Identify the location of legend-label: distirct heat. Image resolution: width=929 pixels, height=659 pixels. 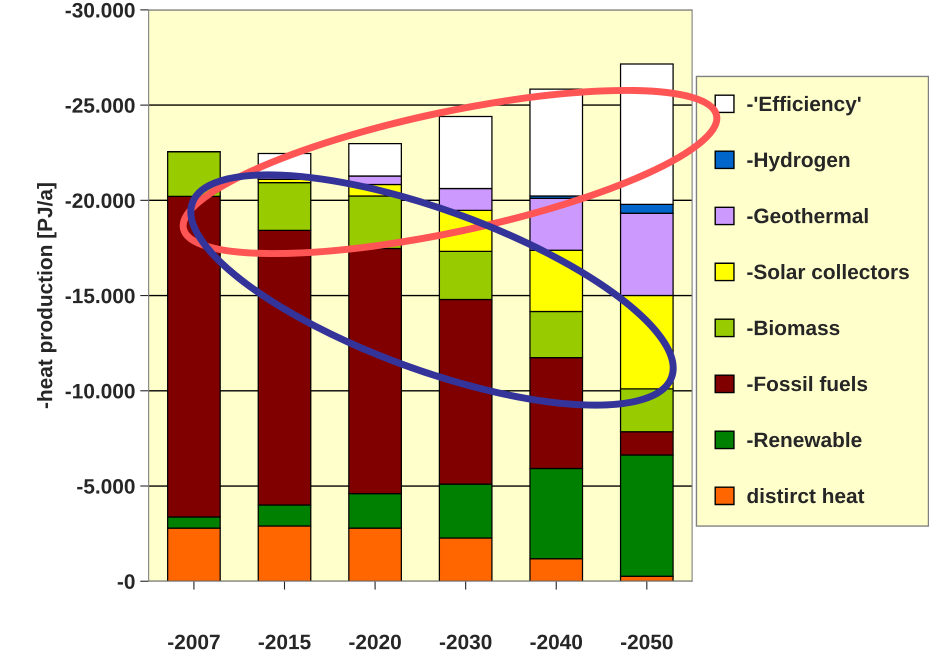
(805, 496).